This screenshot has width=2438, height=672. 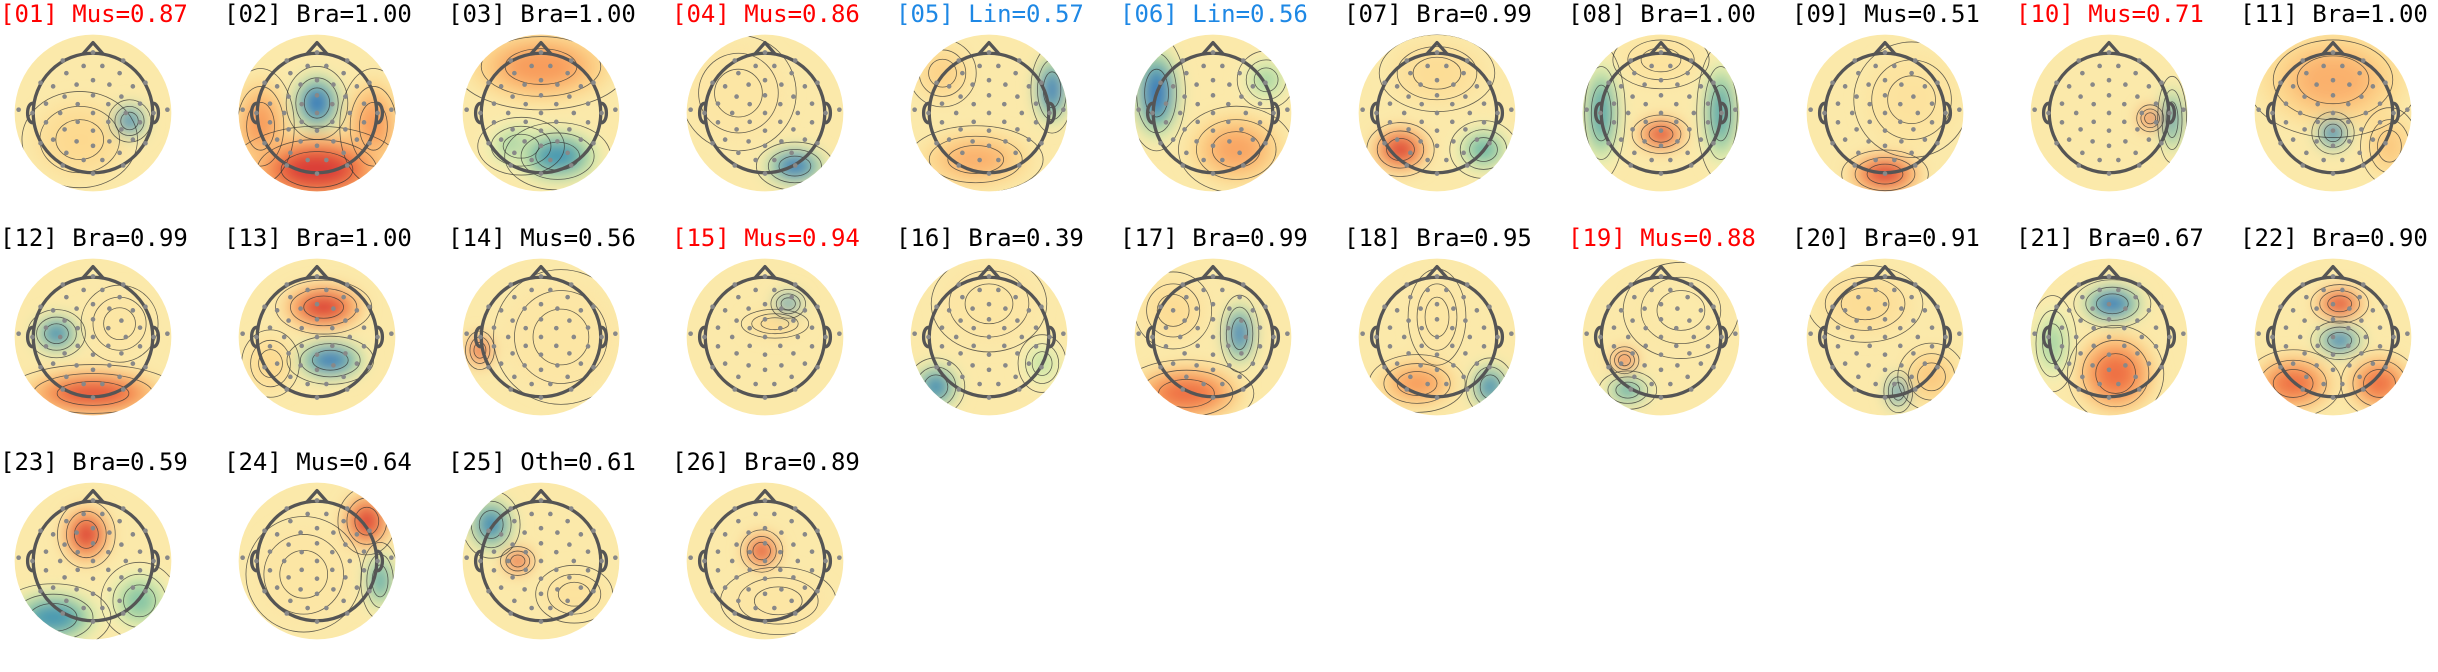 I want to click on nose, so click(x=1437, y=48).